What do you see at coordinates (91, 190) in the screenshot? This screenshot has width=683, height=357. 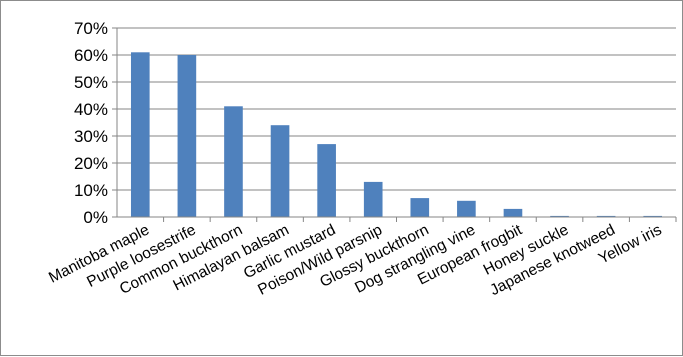 I see `y-tick-label: 10%` at bounding box center [91, 190].